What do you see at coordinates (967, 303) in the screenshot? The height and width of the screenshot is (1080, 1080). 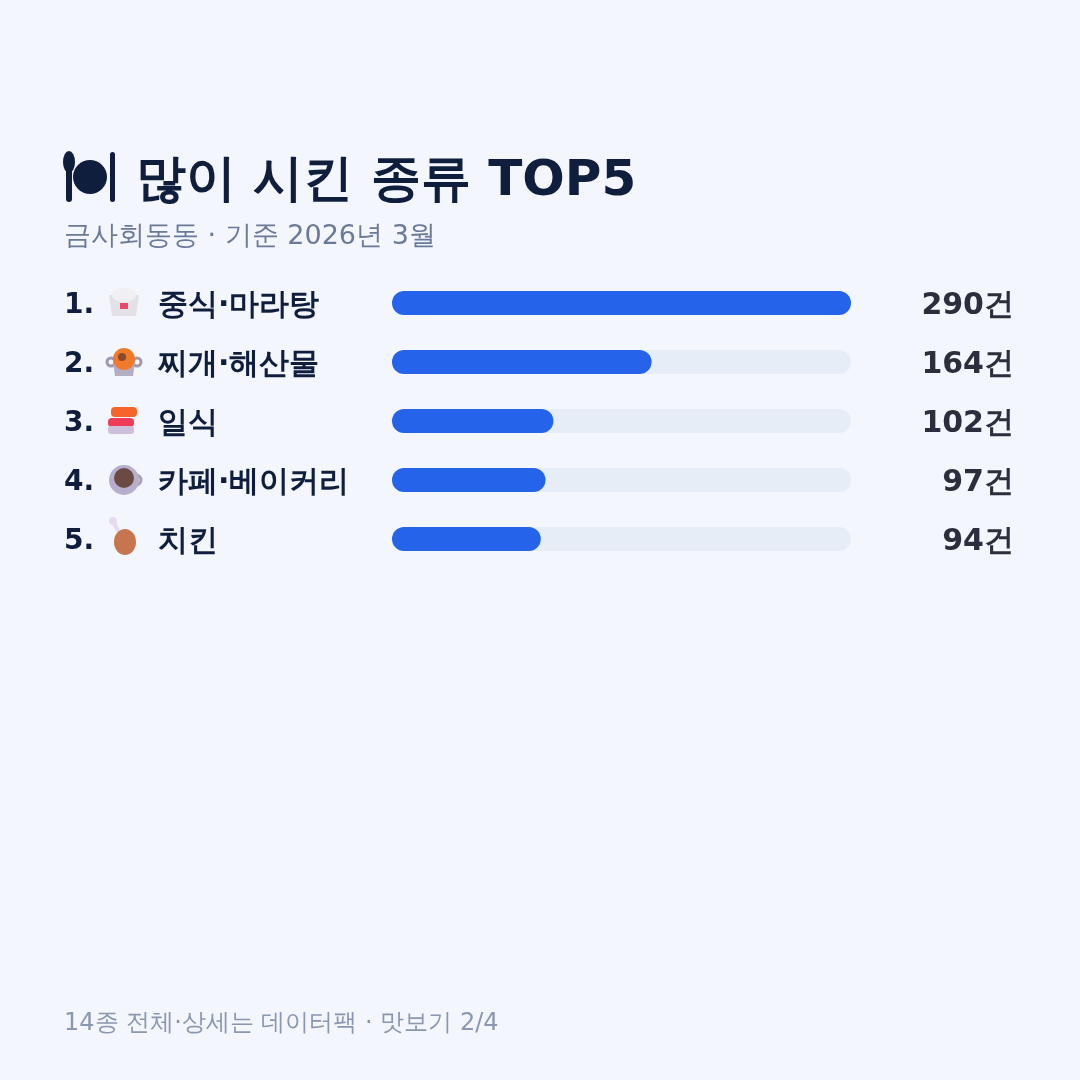 I see `data-label: 290건` at bounding box center [967, 303].